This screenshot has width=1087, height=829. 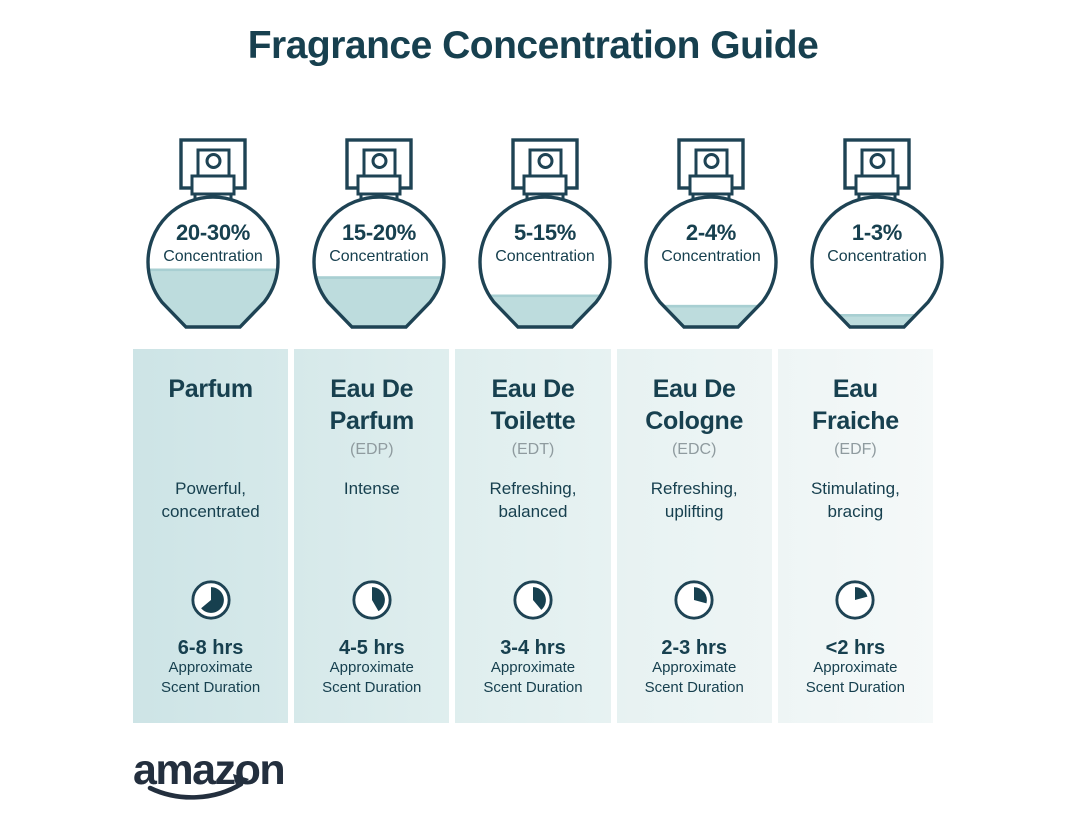 I want to click on fragrance-name: Eau De Toilette, so click(x=533, y=405).